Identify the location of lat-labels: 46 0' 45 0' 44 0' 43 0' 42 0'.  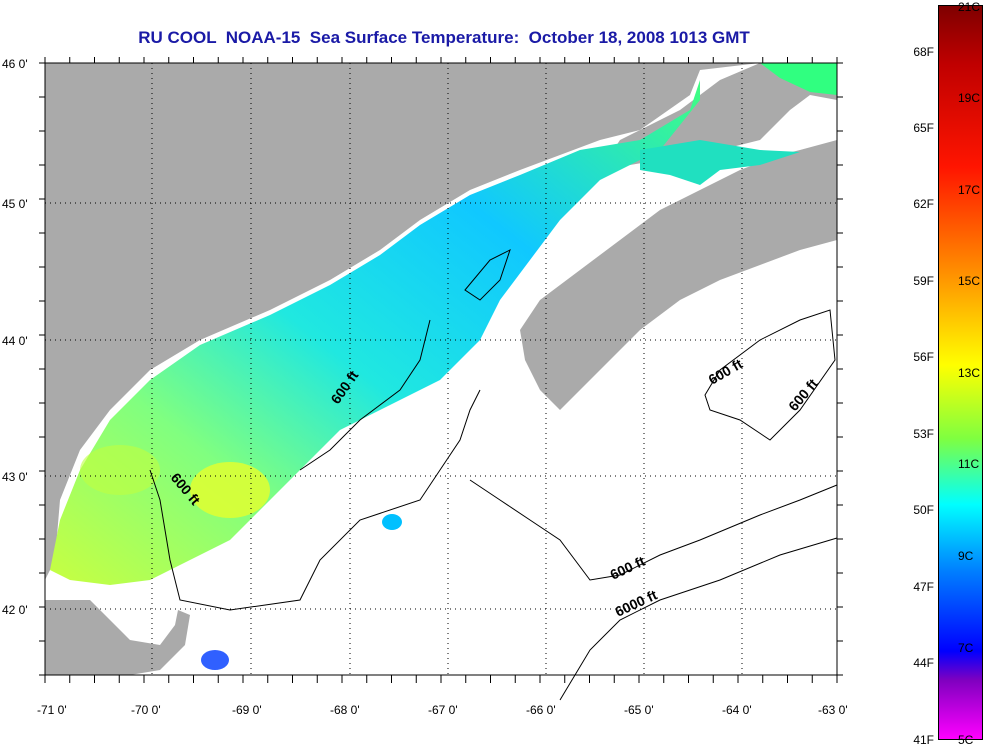
(15, 337).